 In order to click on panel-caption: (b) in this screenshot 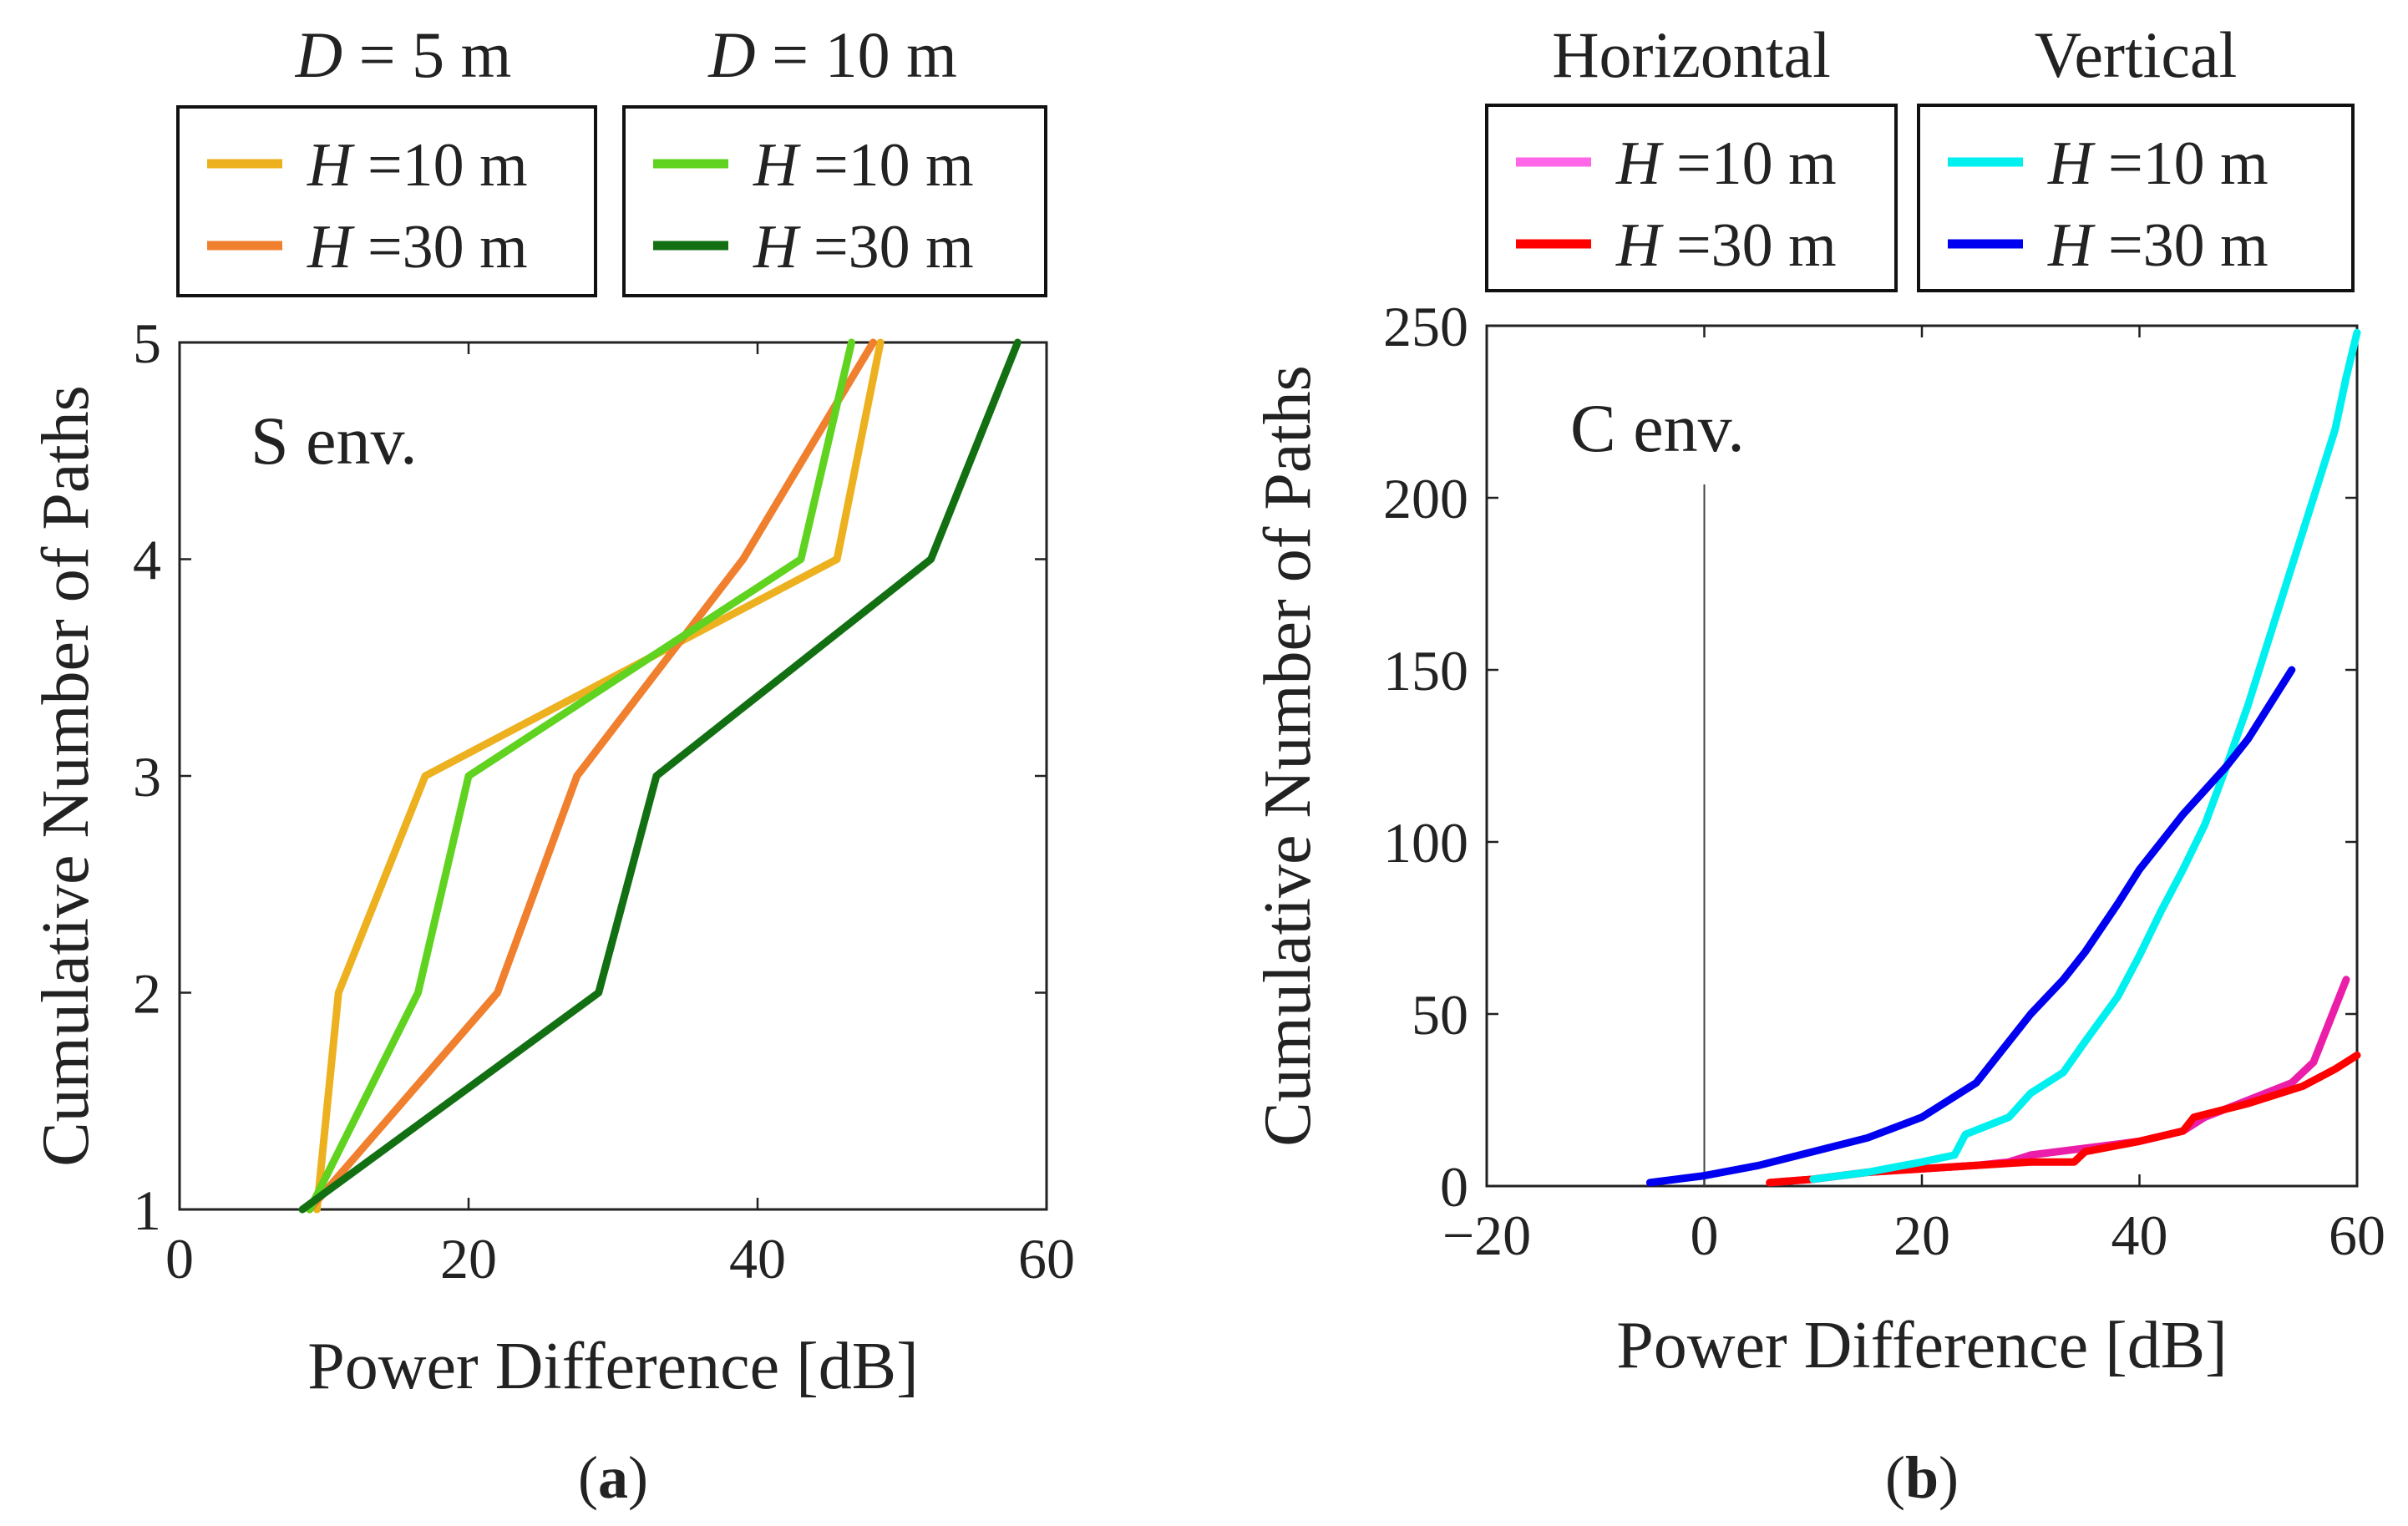, I will do `click(1922, 1478)`.